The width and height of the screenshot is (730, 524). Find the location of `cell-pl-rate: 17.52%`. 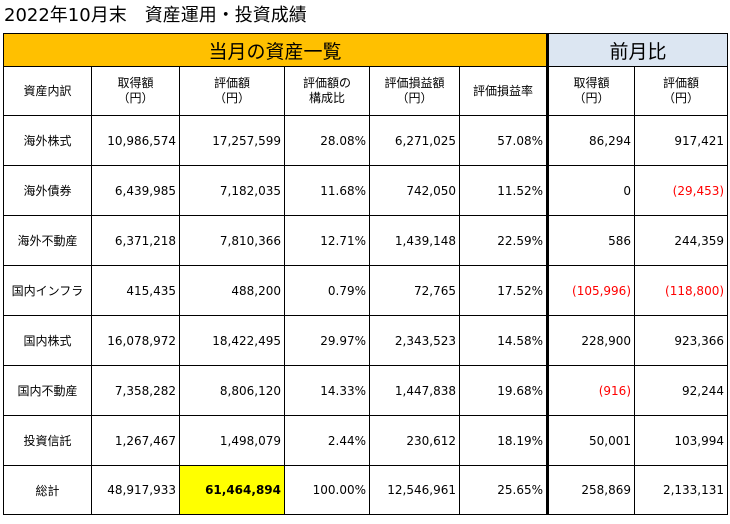

cell-pl-rate: 17.52% is located at coordinates (504, 290).